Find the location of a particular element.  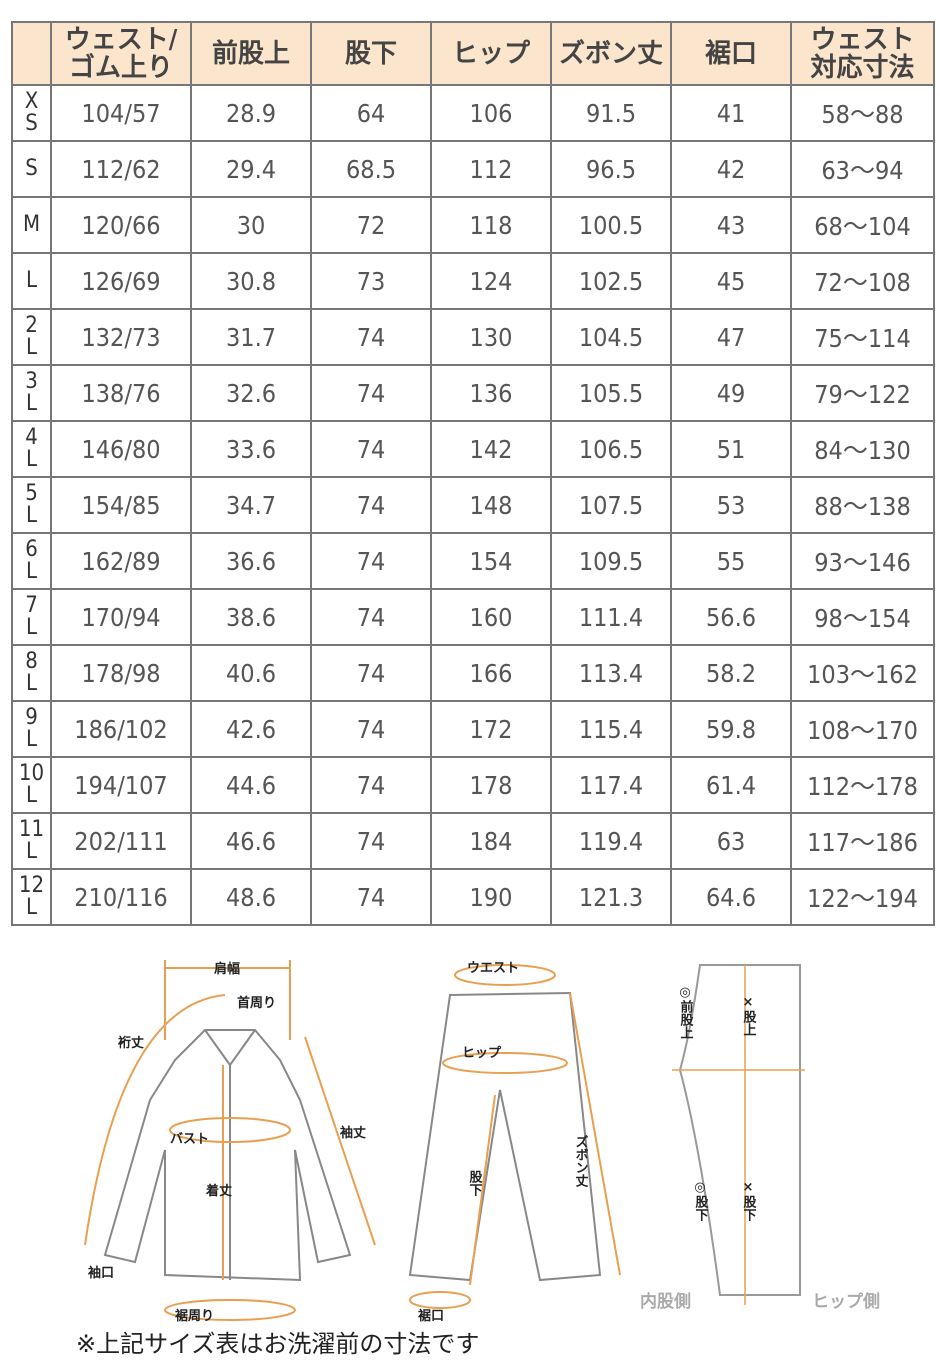

size-label: 6 L is located at coordinates (31, 561).